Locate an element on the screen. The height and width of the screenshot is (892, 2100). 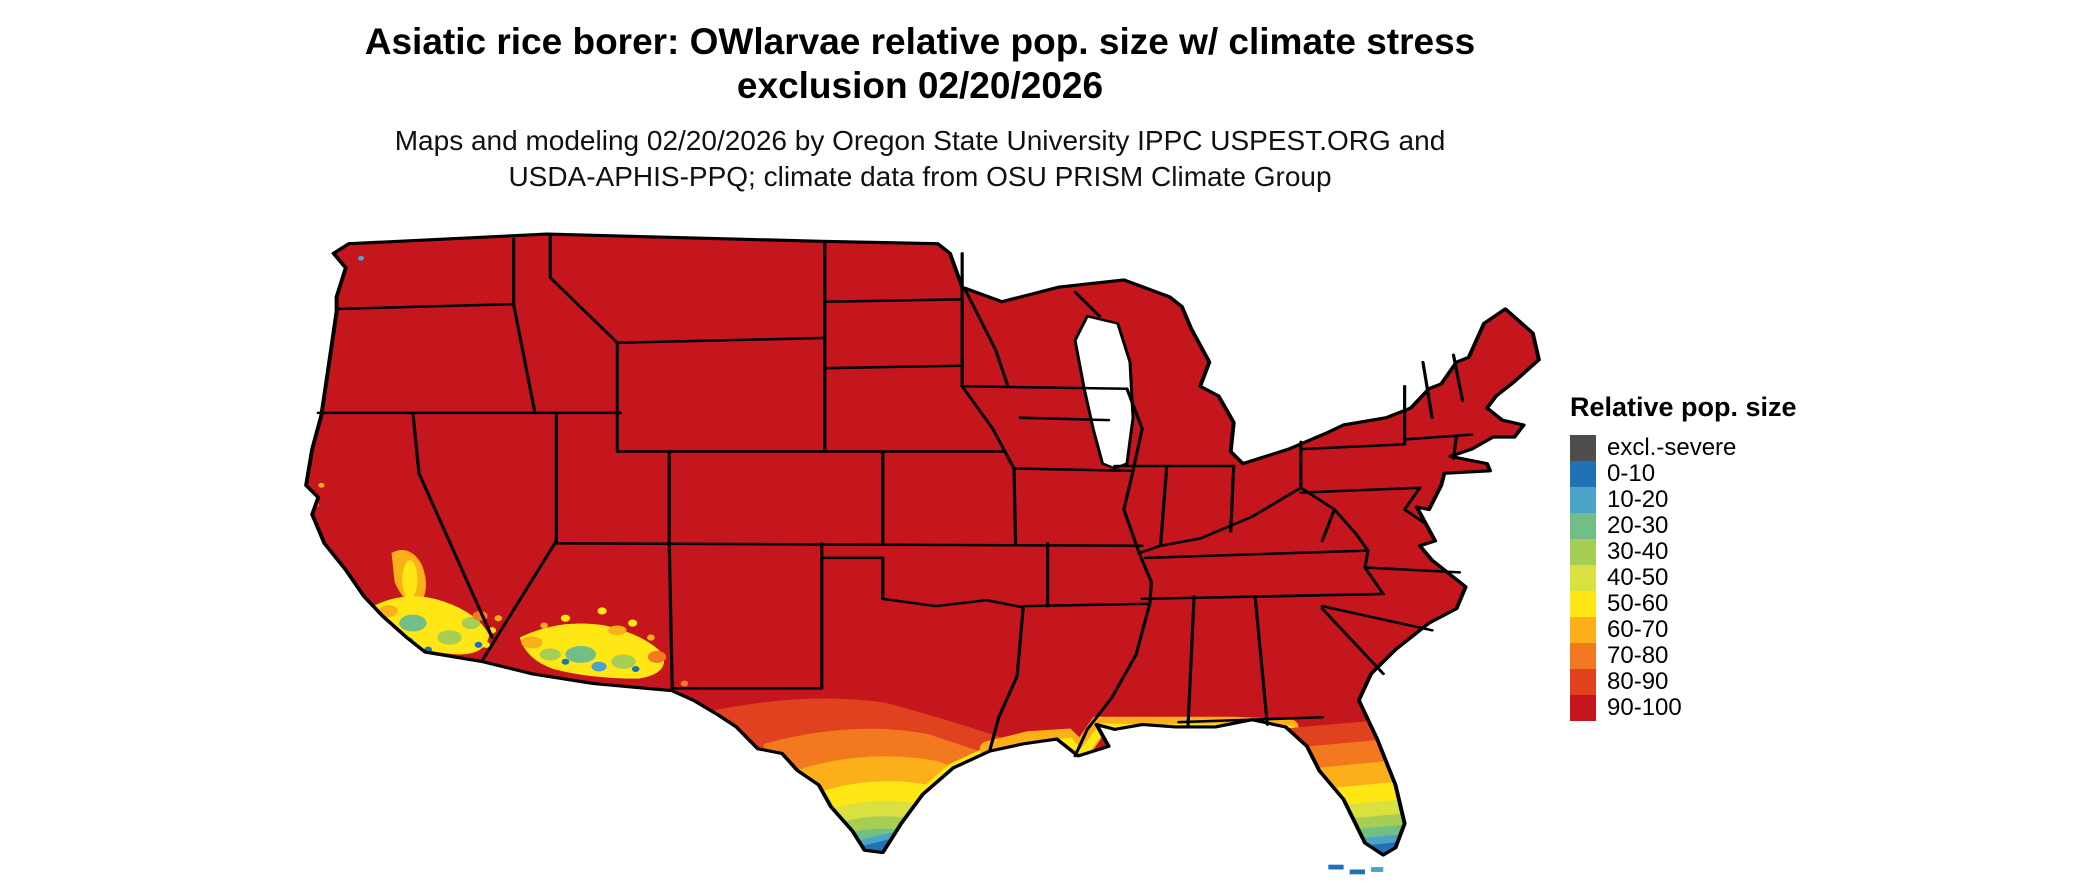
legend-swatch-b4050 is located at coordinates (1583, 578).